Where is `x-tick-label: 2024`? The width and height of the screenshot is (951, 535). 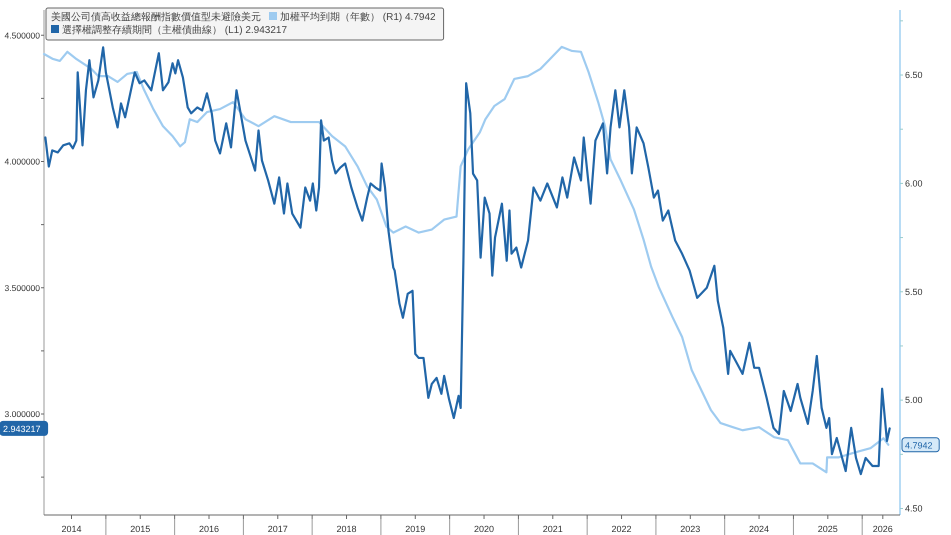
x-tick-label: 2024 is located at coordinates (759, 529).